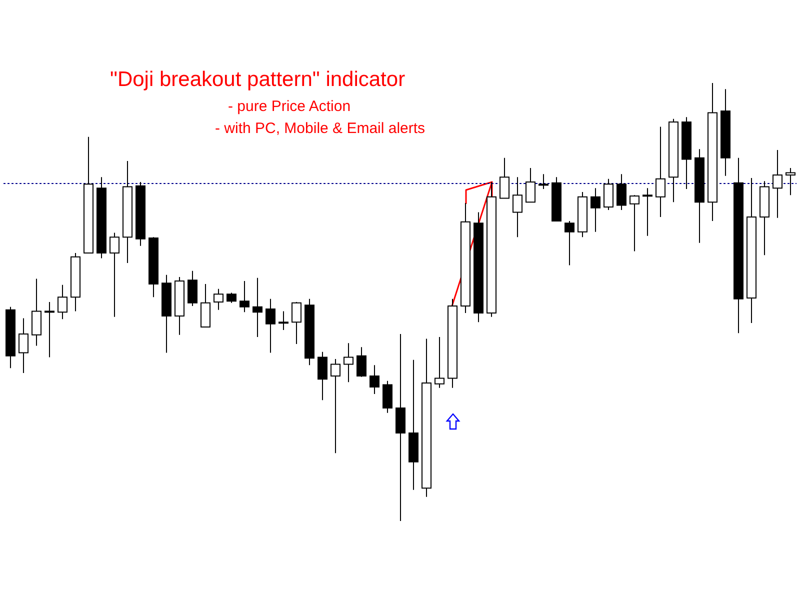  What do you see at coordinates (289, 106) in the screenshot?
I see `annotation: - pure Price Action` at bounding box center [289, 106].